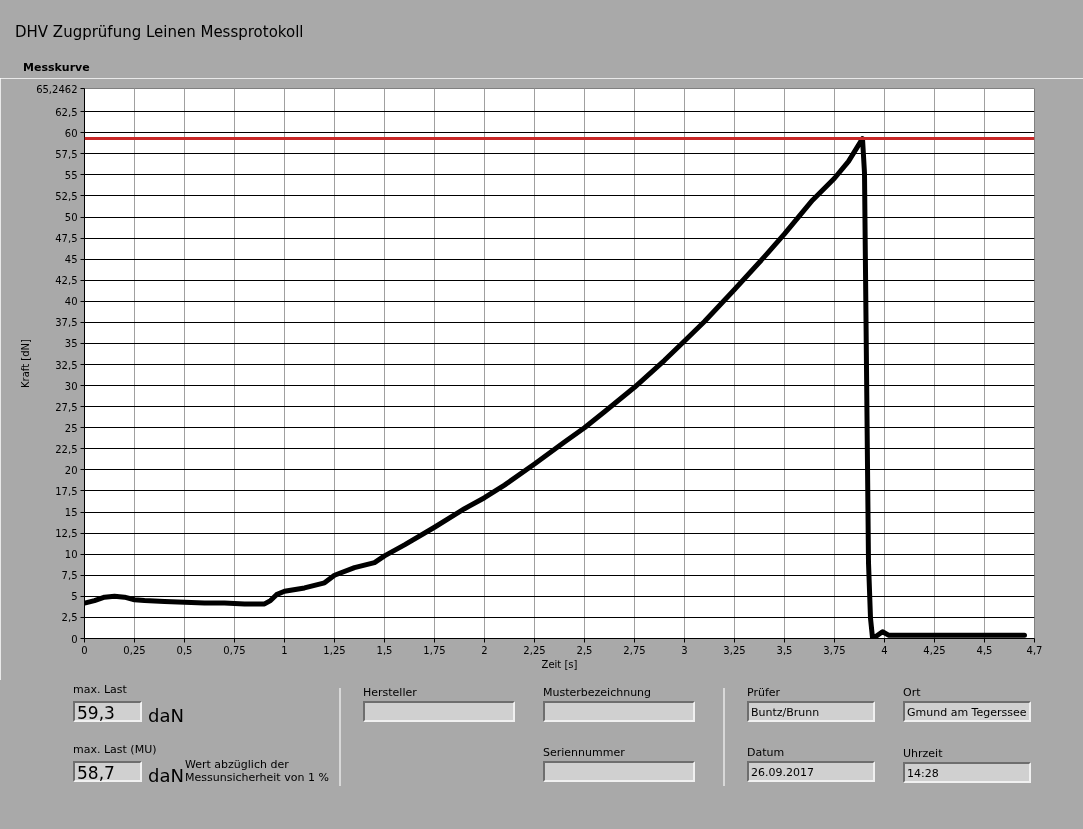  What do you see at coordinates (71, 133) in the screenshot?
I see `y-tick-label: 60` at bounding box center [71, 133].